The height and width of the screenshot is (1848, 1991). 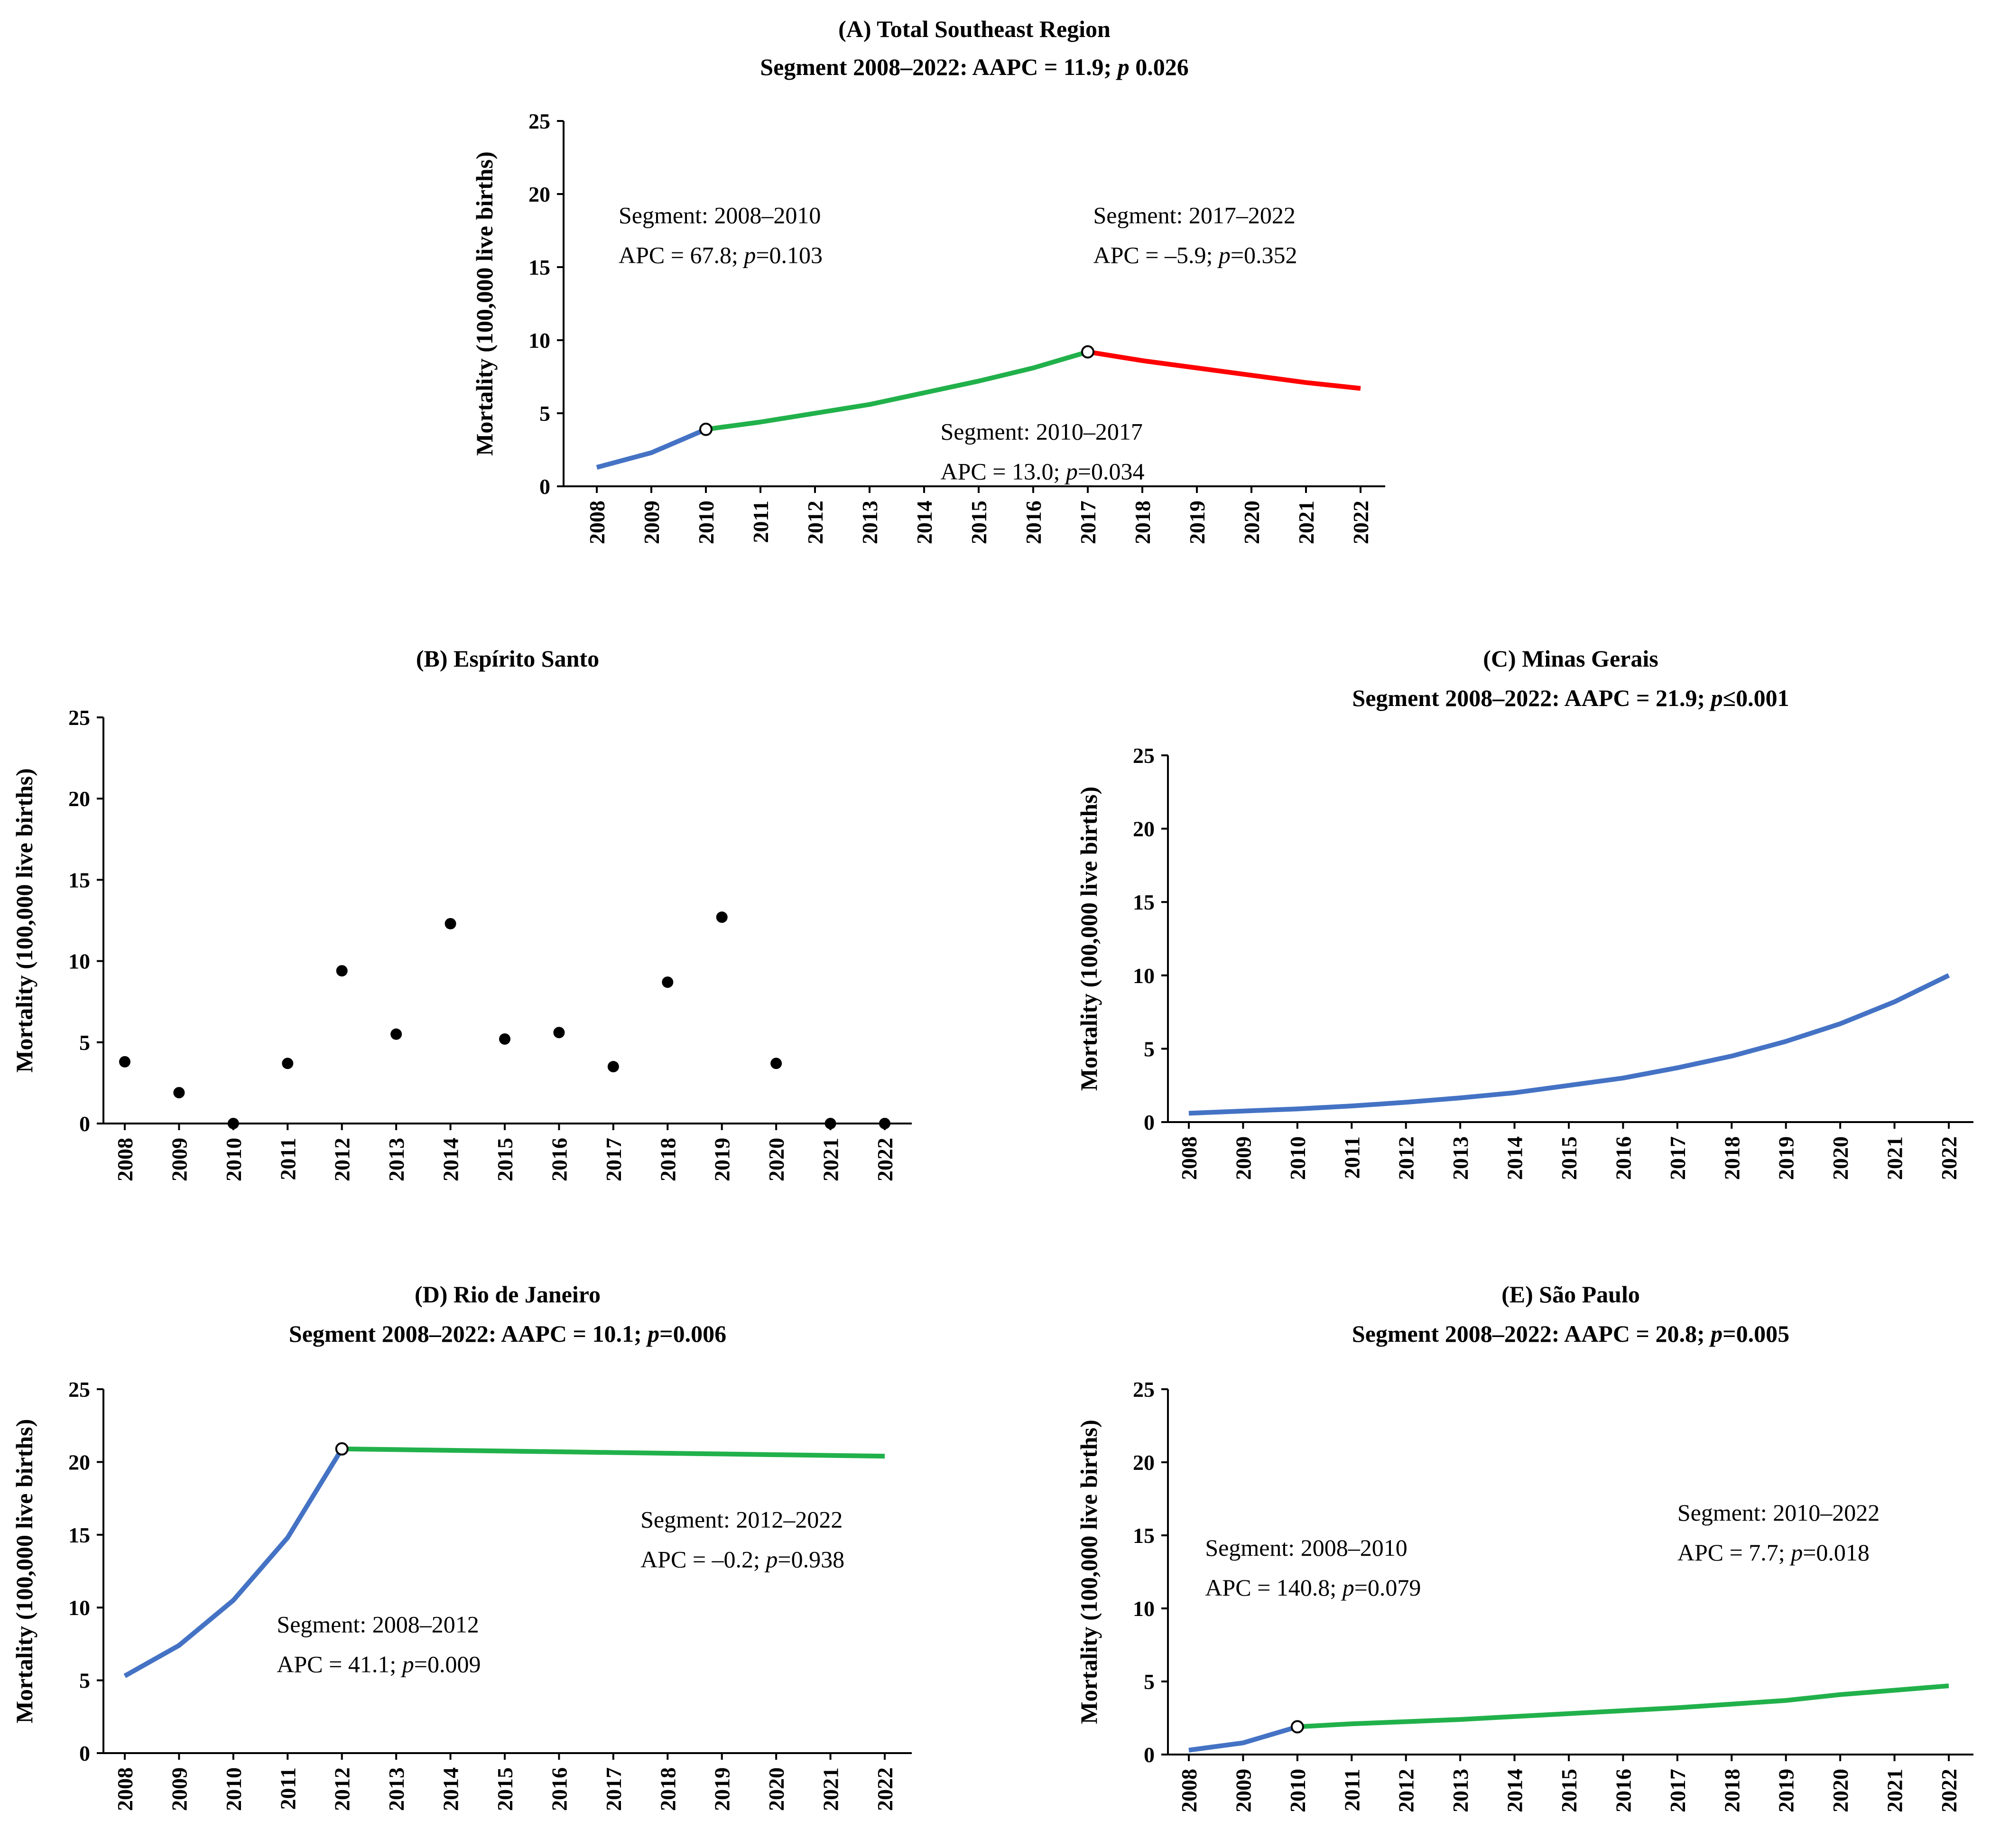 What do you see at coordinates (1734, 1553) in the screenshot?
I see `apc-label-pre: APC = 7.7;` at bounding box center [1734, 1553].